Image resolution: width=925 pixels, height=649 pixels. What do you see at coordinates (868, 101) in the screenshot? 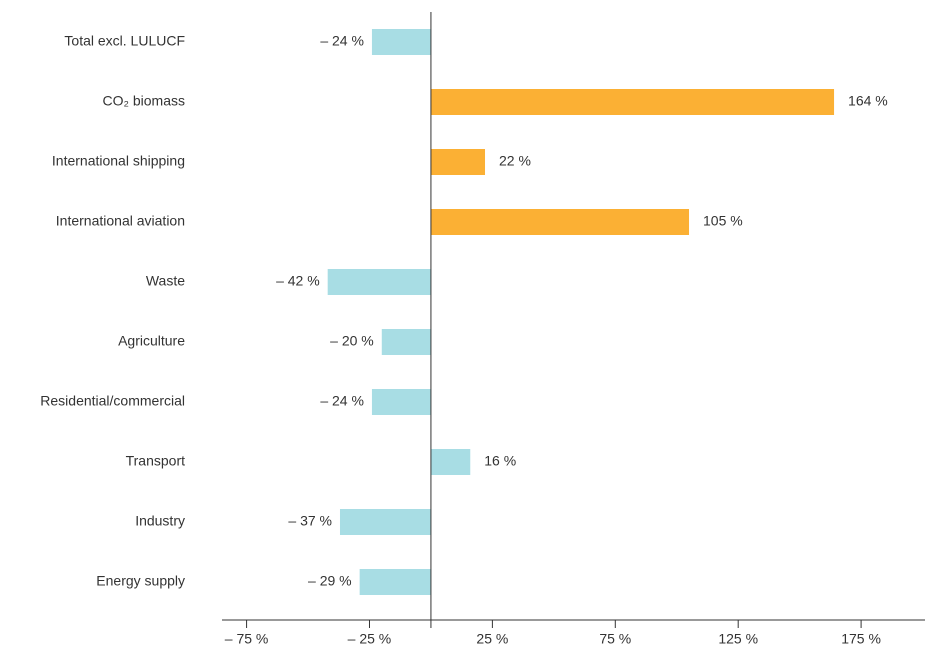
I see `value-label: 164 %` at bounding box center [868, 101].